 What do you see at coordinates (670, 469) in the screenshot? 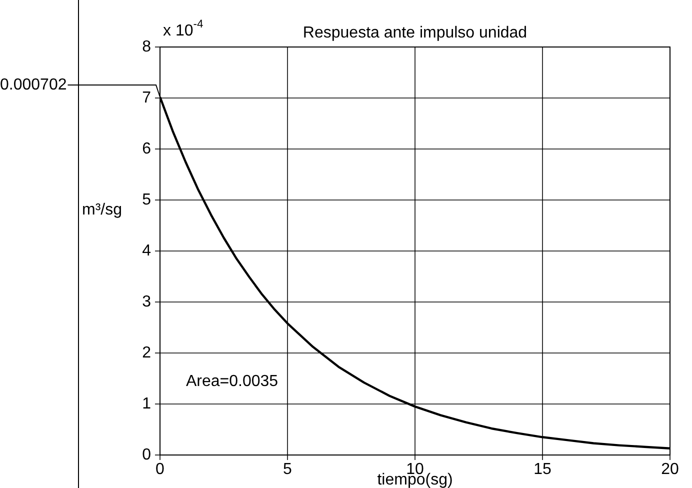
I see `x-tick-label: 20` at bounding box center [670, 469].